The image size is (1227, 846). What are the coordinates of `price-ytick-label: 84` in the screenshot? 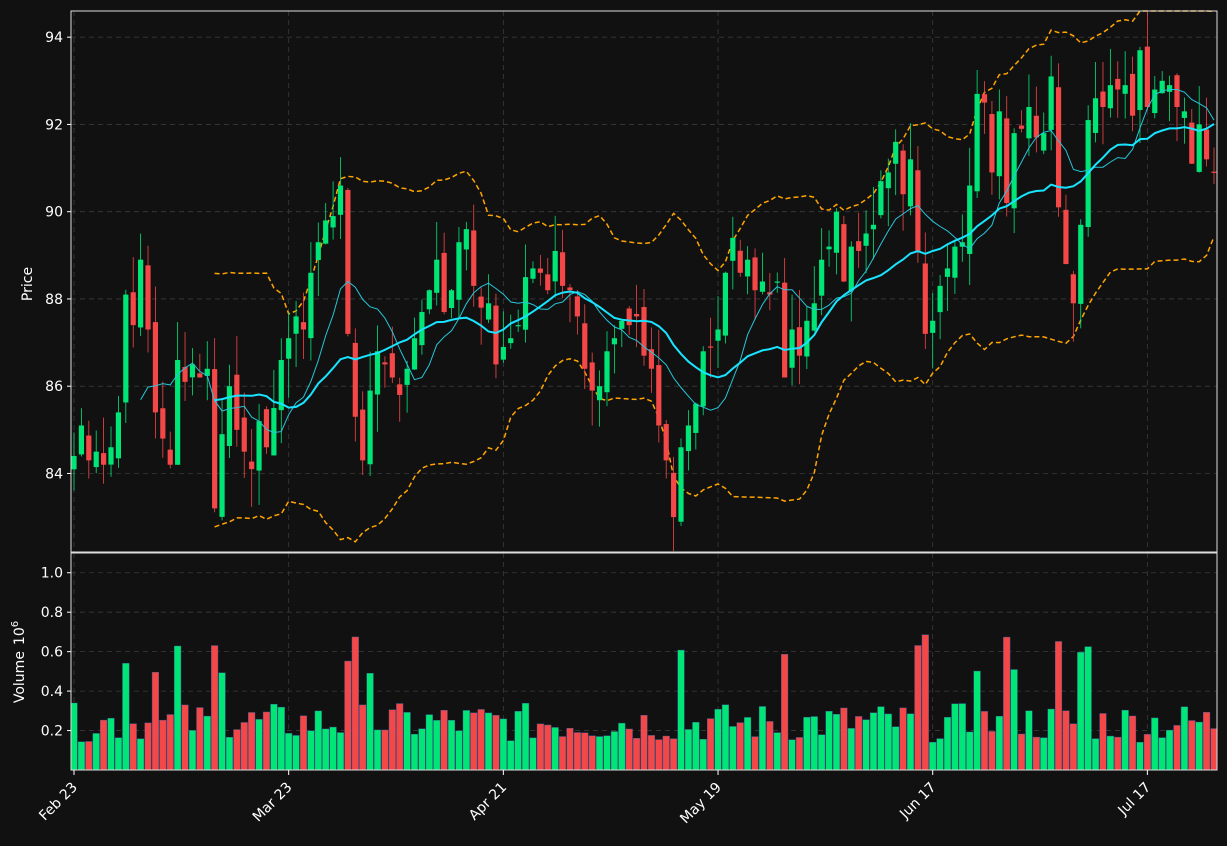 It's located at (54, 474).